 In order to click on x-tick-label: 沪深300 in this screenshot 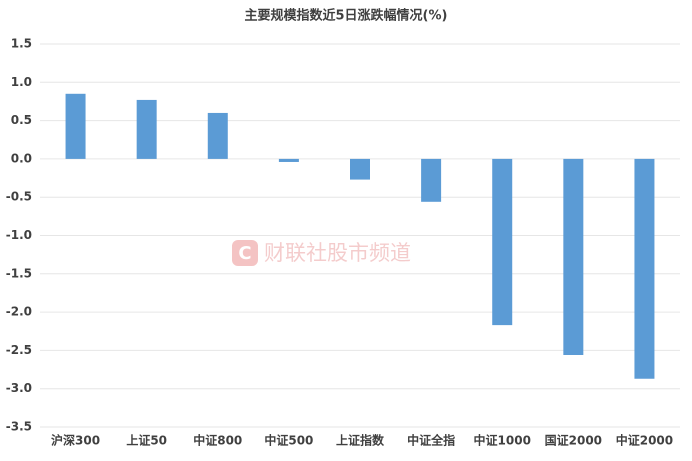, I will do `click(75, 440)`.